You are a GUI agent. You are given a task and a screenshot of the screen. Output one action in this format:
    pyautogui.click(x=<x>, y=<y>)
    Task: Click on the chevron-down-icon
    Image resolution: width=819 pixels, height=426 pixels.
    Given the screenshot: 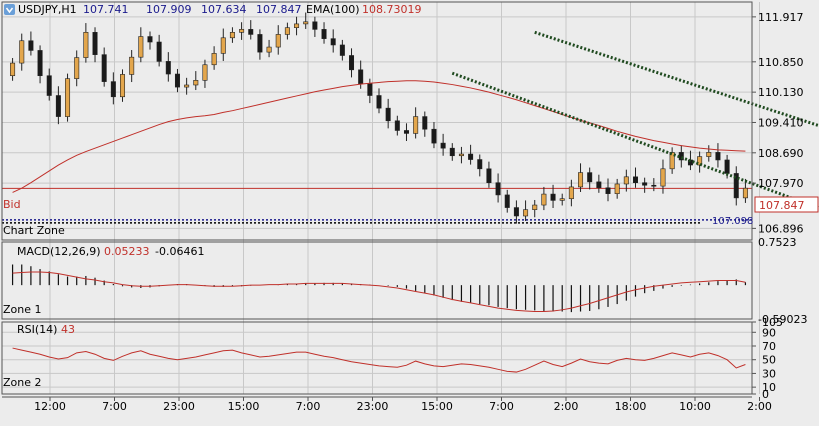 What is the action you would take?
    pyautogui.click(x=9, y=10)
    